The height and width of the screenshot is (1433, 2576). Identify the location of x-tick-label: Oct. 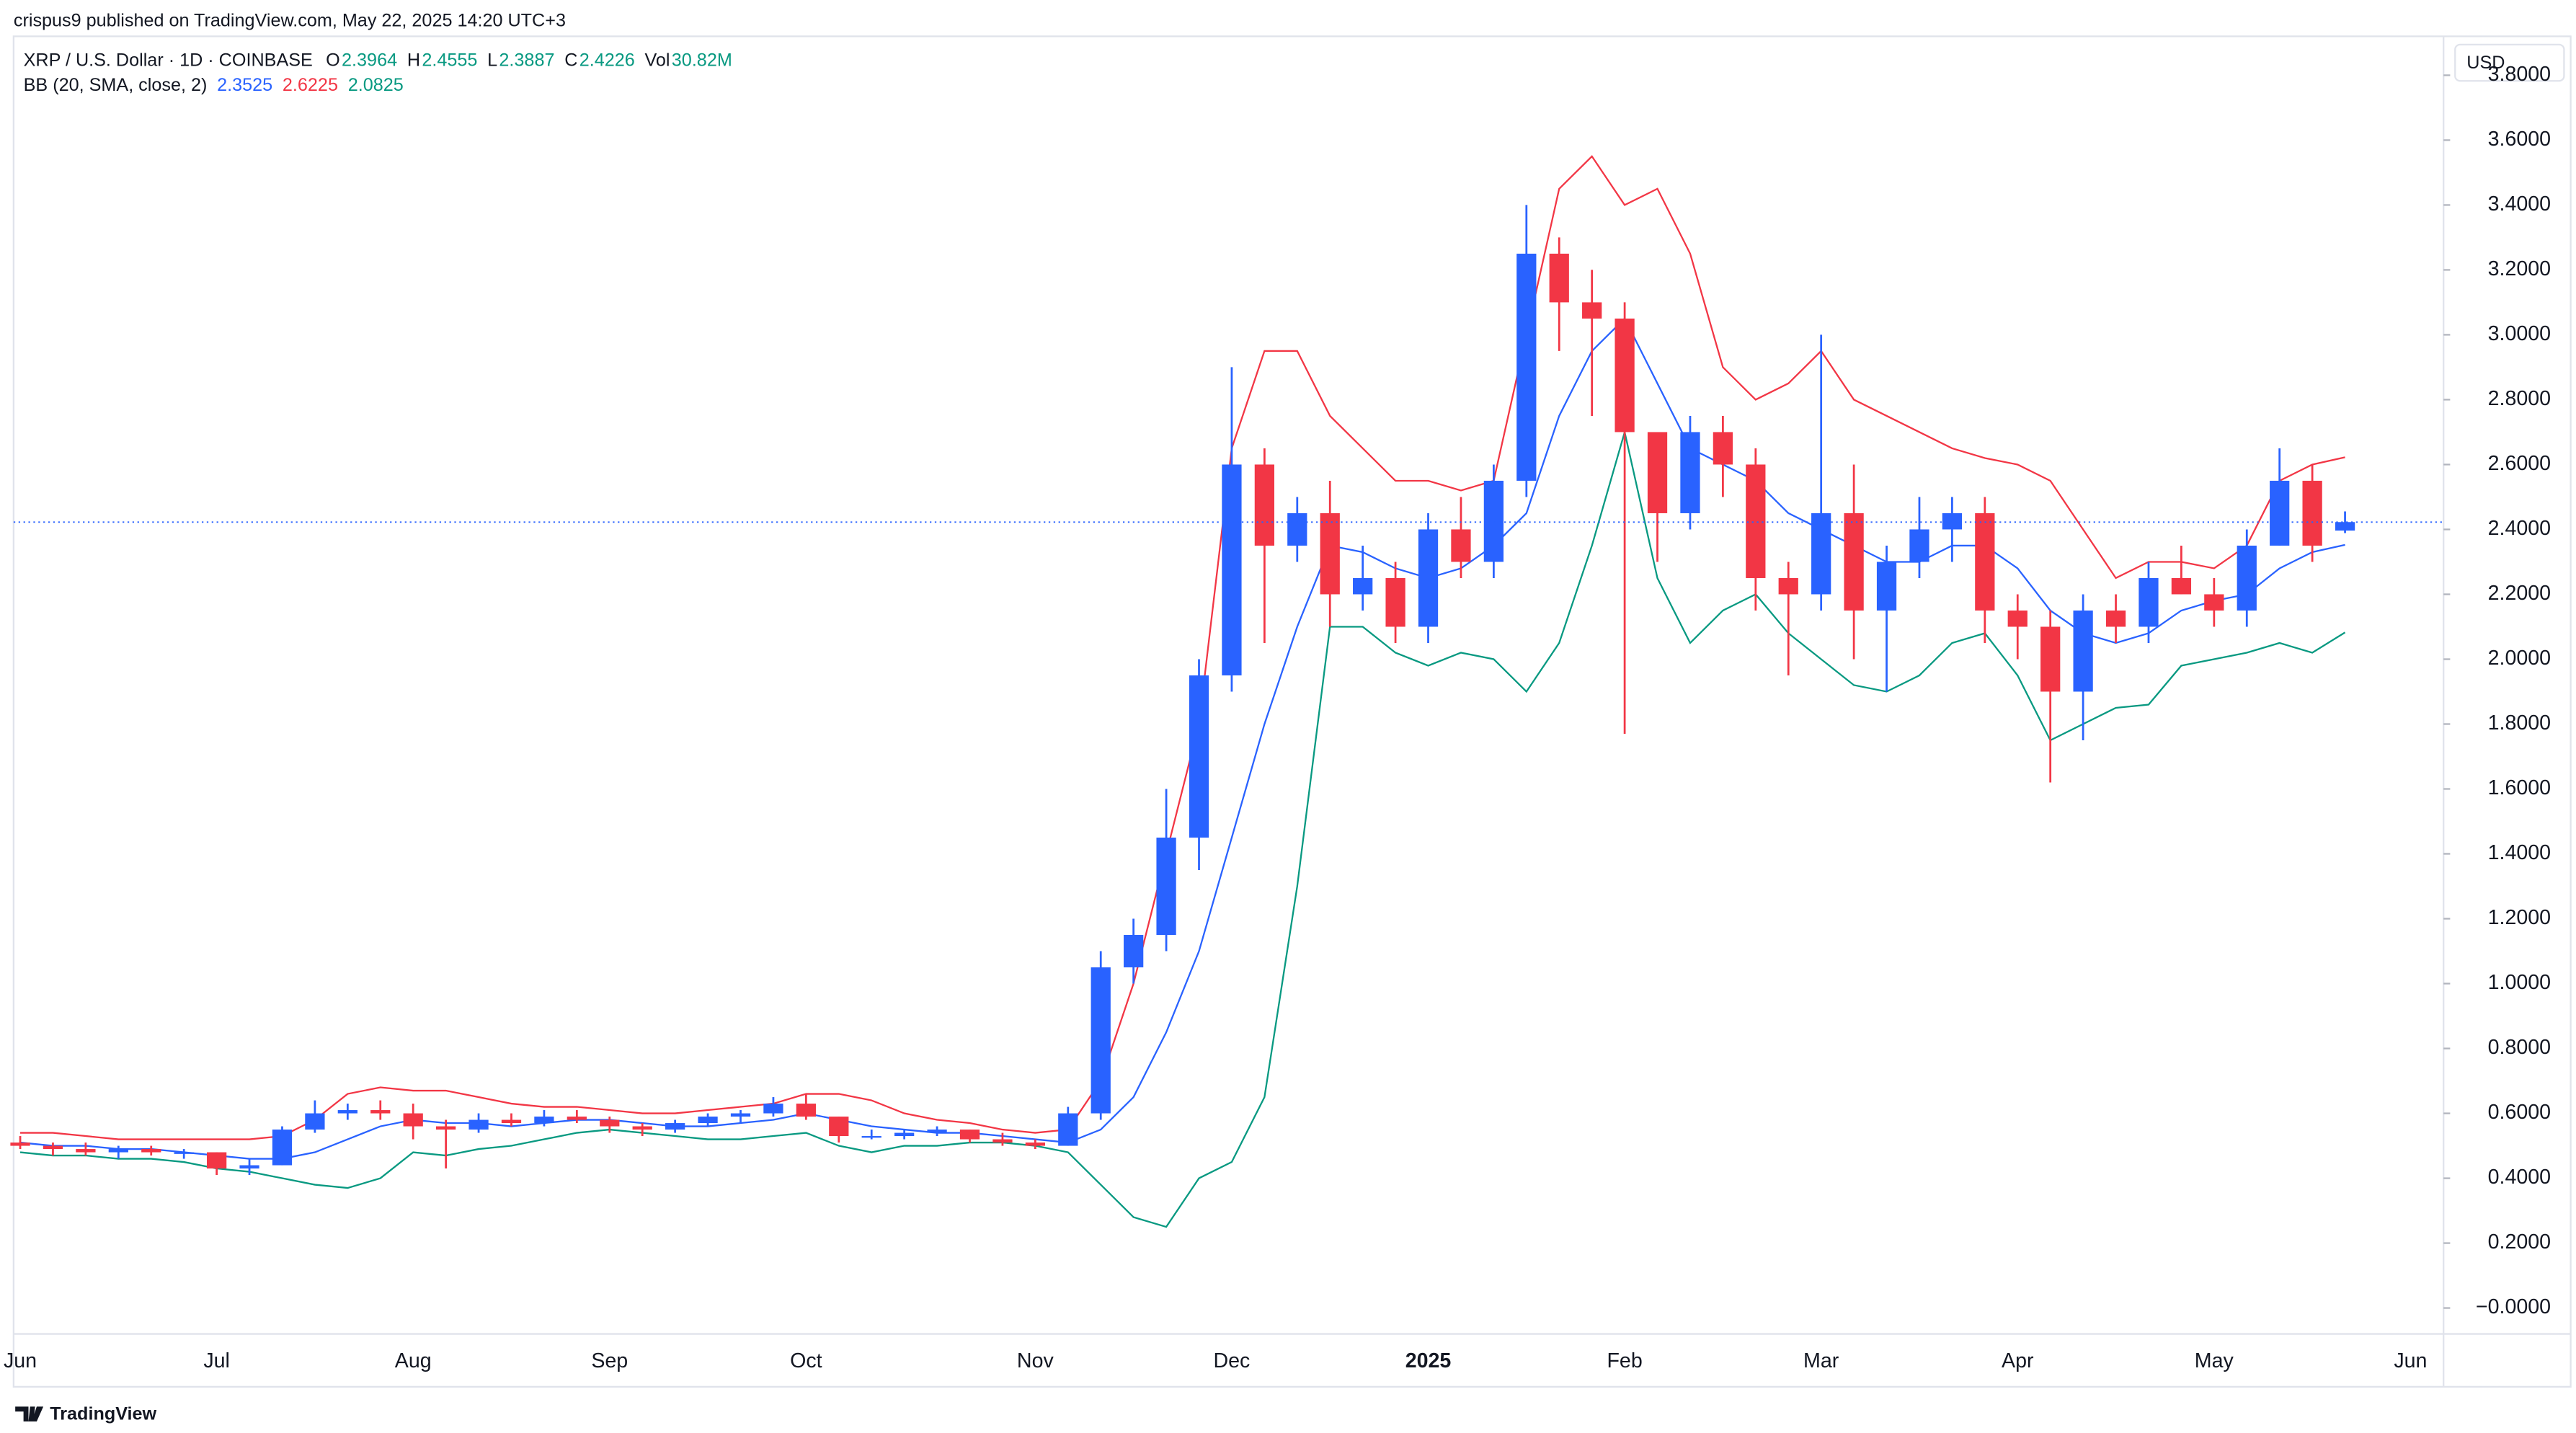
(806, 1360).